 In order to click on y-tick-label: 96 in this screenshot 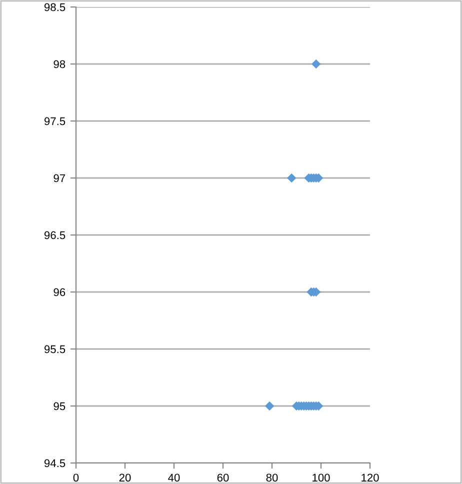, I will do `click(60, 292)`.